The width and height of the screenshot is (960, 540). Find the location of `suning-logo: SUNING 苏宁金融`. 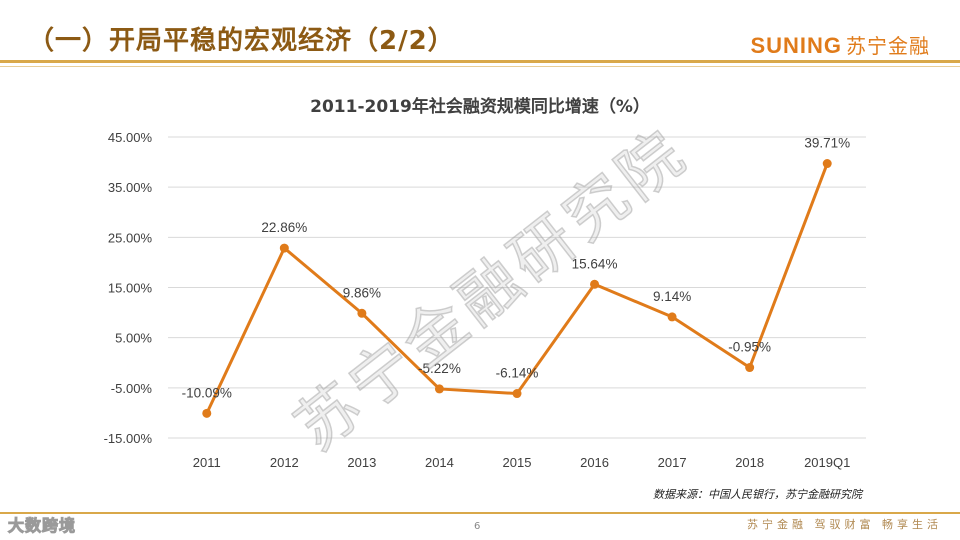

suning-logo: SUNING 苏宁金融 is located at coordinates (840, 44).